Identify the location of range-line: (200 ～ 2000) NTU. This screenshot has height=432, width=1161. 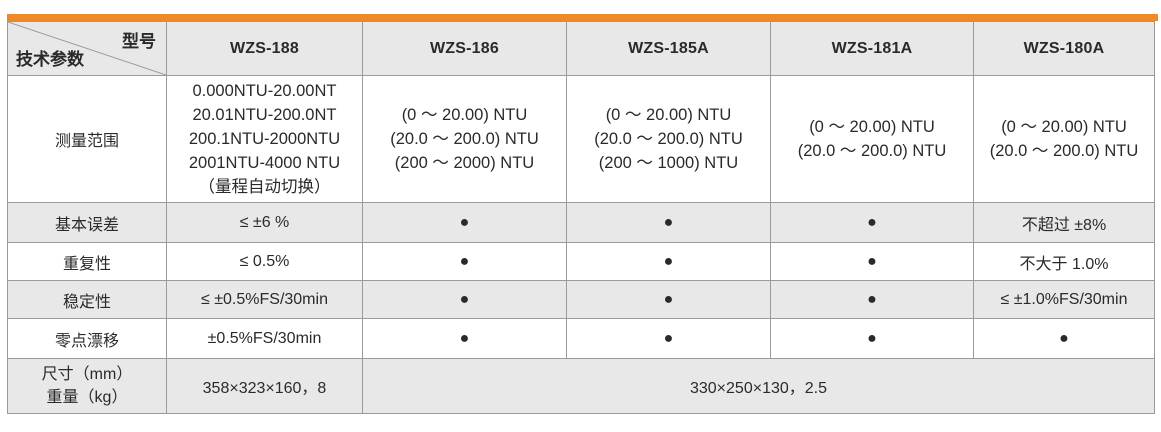
(464, 163).